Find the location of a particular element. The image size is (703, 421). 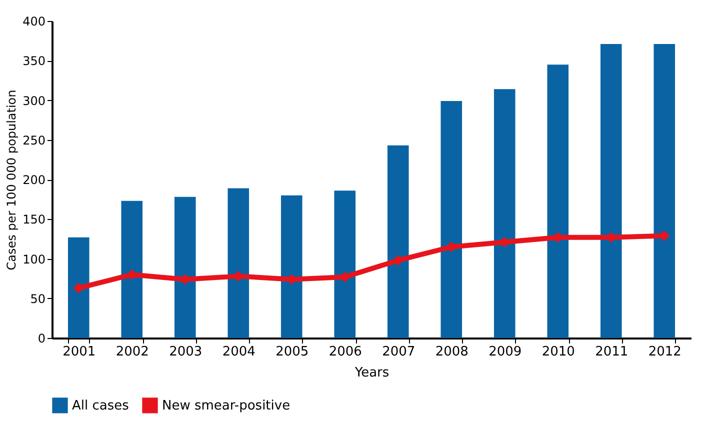

y-tick-label: 100 is located at coordinates (34, 259).